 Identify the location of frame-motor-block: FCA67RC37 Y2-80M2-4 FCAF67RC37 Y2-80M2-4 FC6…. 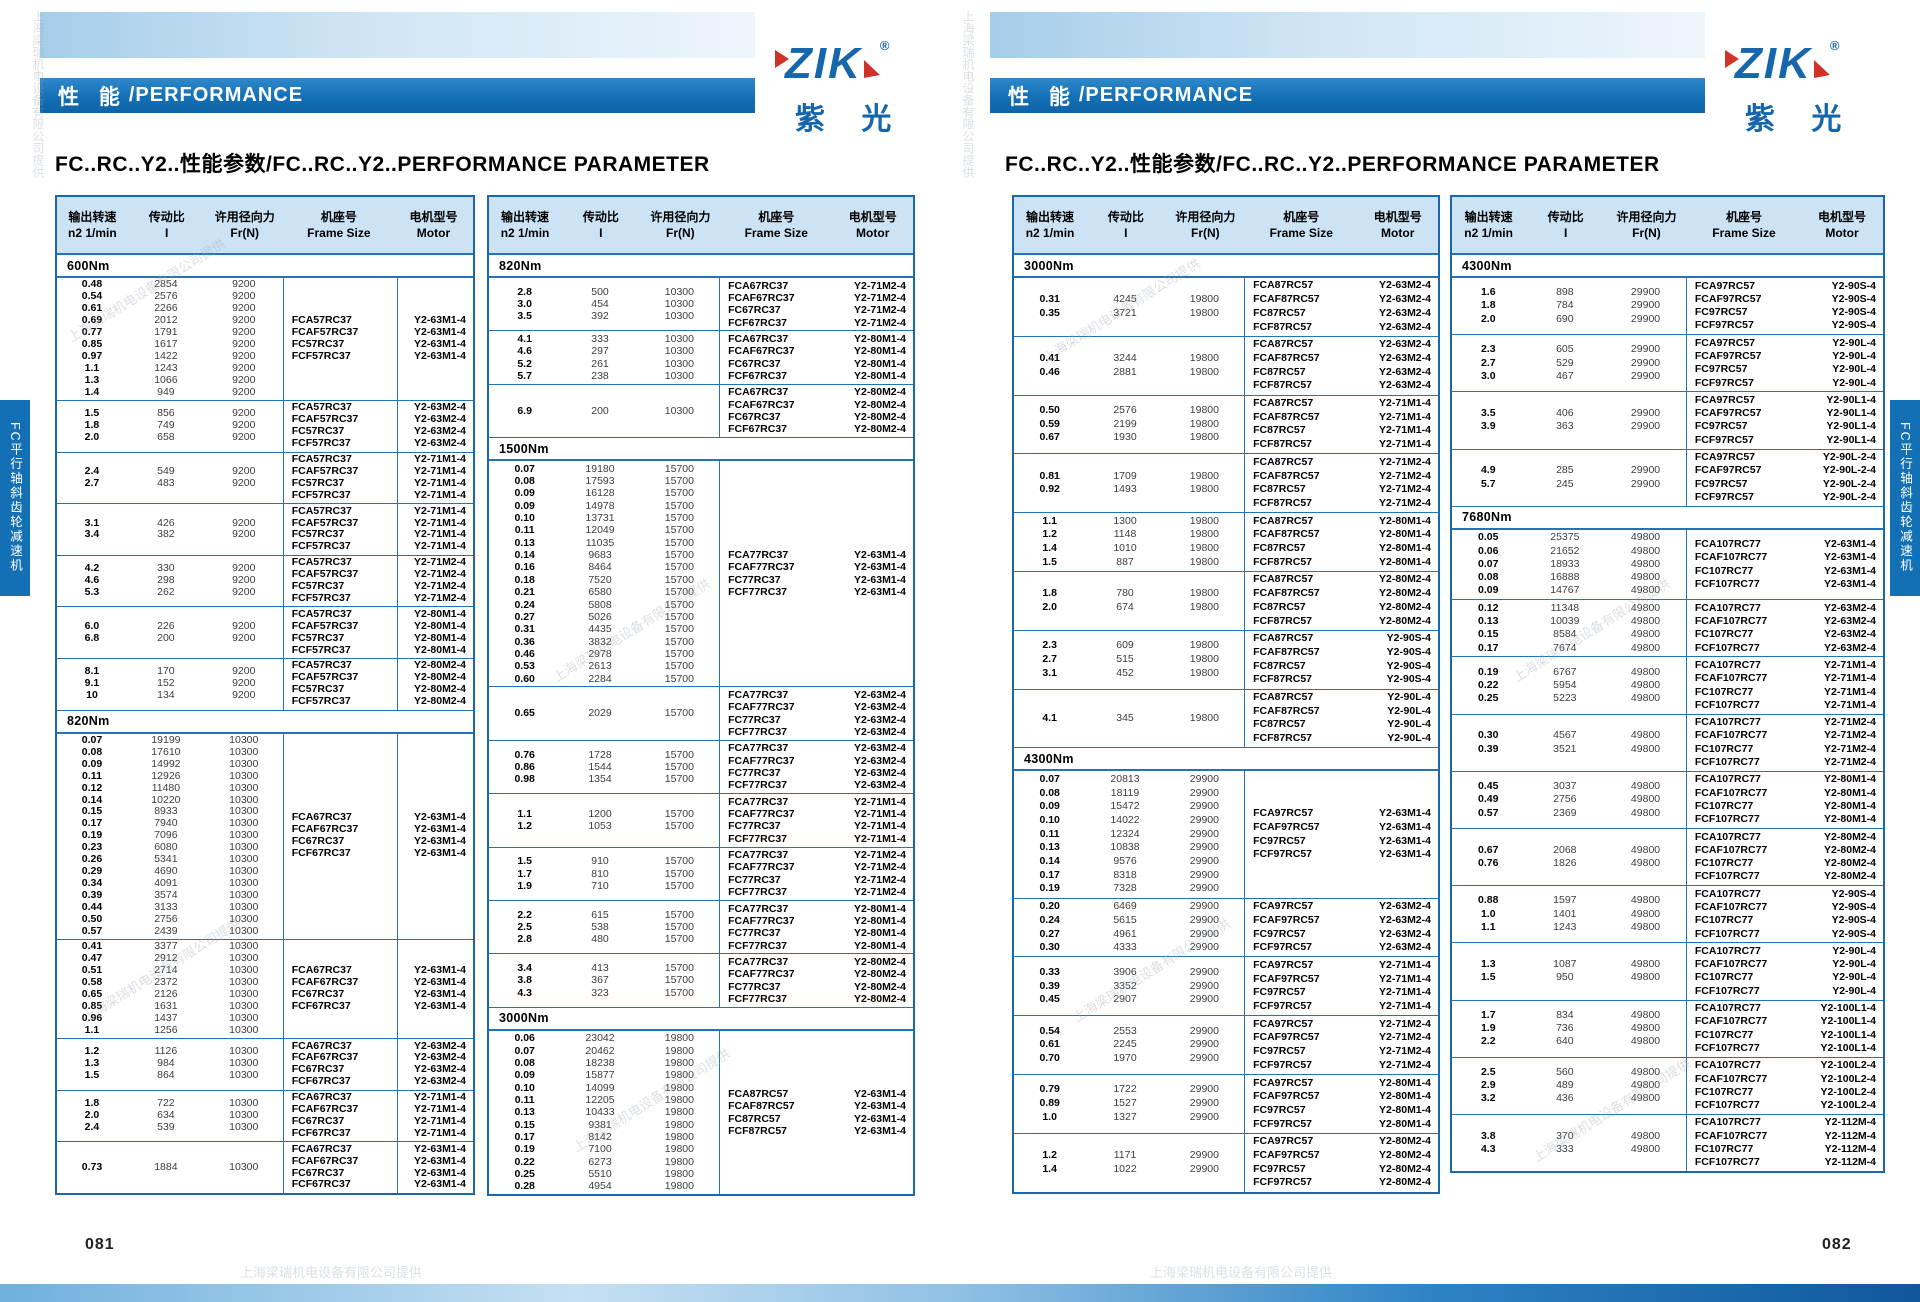
(816, 411).